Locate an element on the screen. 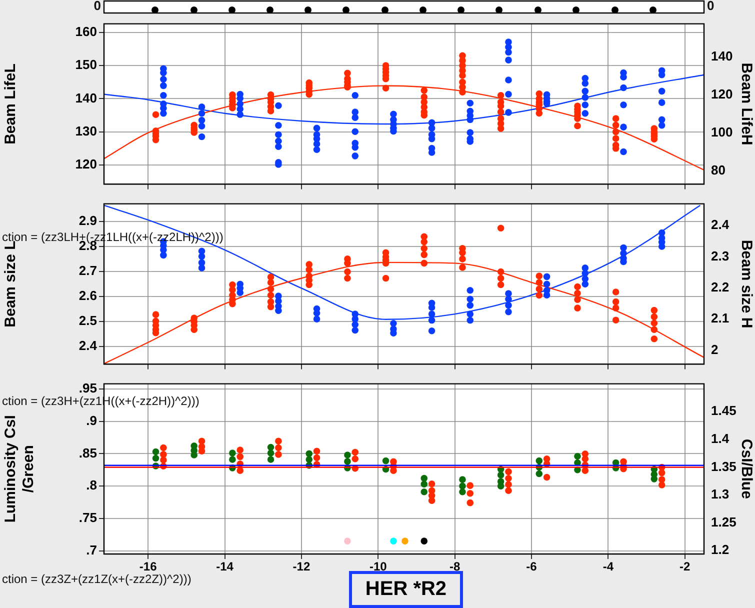  y2-tick-label: 2.4 is located at coordinates (720, 224).